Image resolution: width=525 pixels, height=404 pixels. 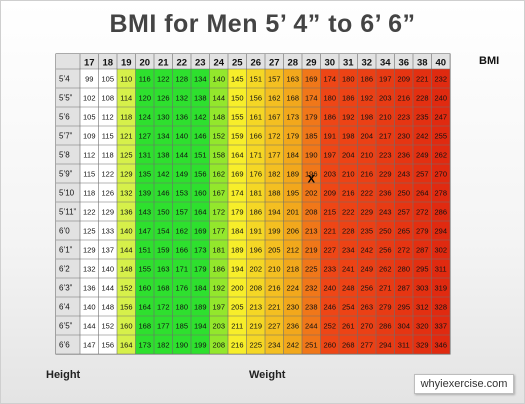 What do you see at coordinates (348, 345) in the screenshot?
I see `weight-cell-value: 268` at bounding box center [348, 345].